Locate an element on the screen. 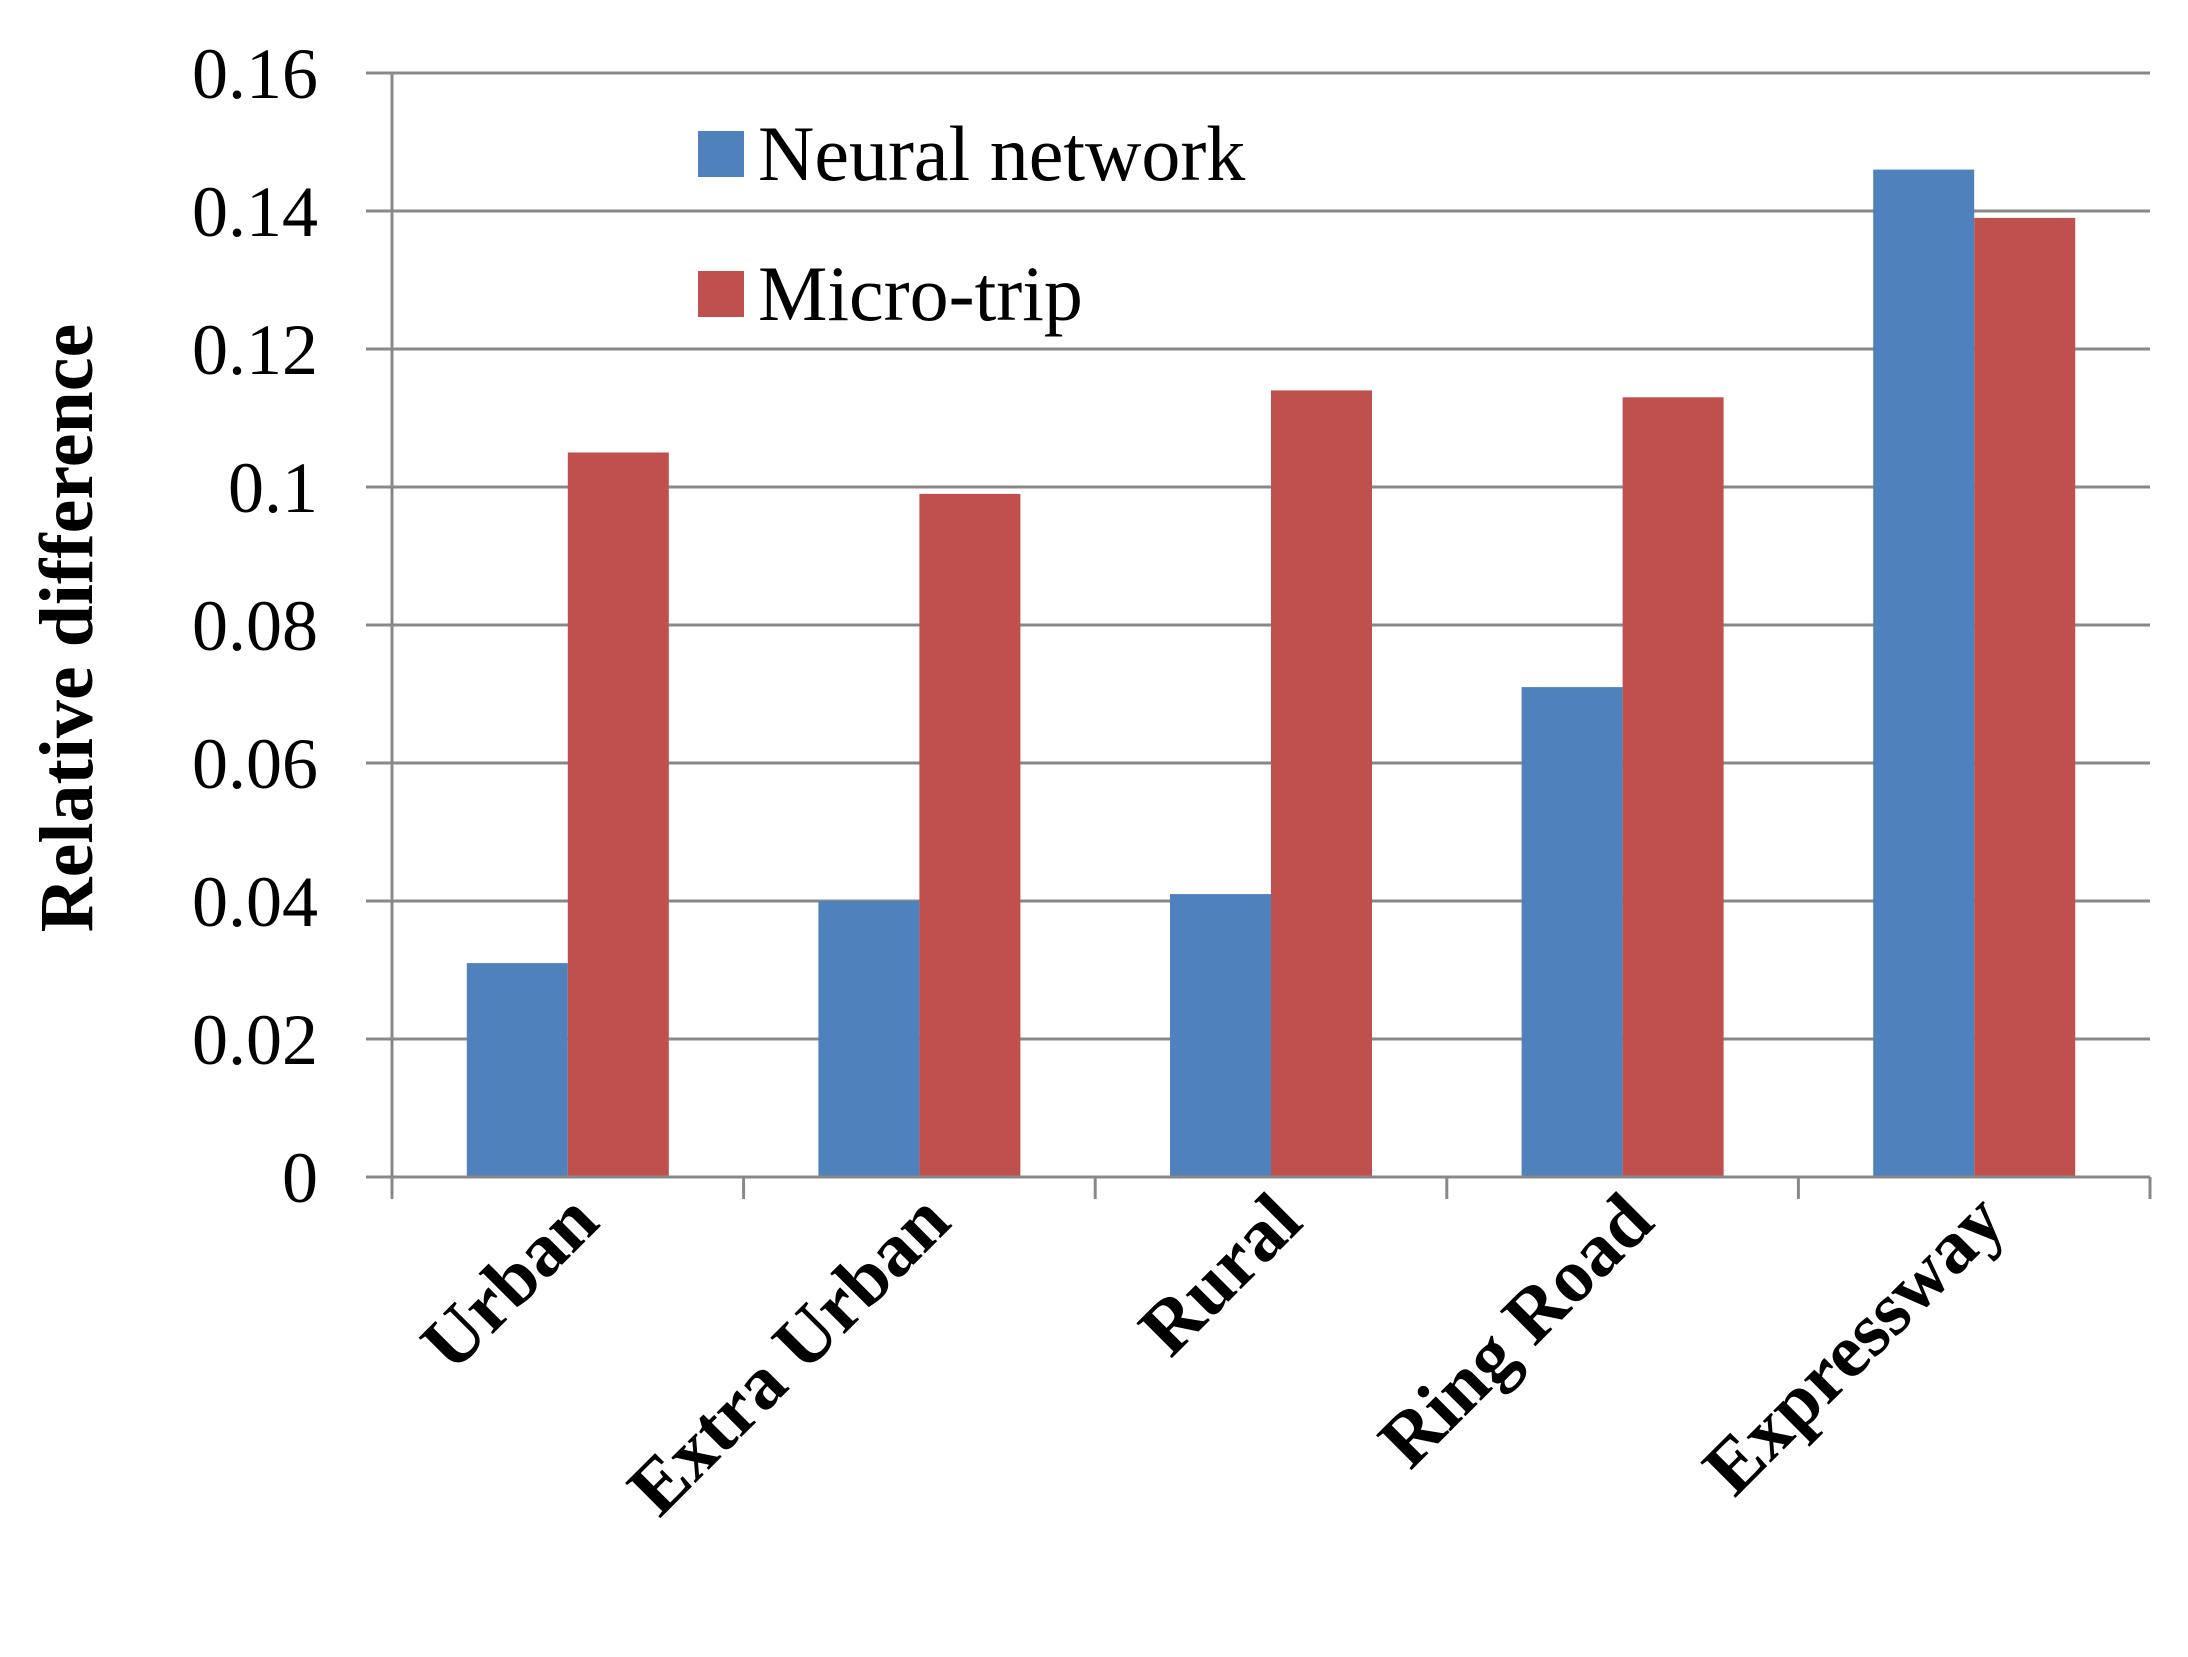  x-tick-label: Urban is located at coordinates (509, 1282).